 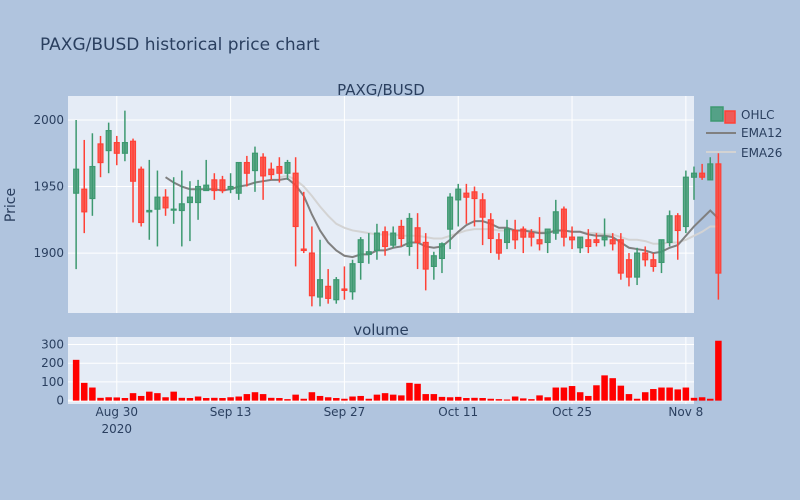 I want to click on x-tick-label: Nov 8, so click(x=685, y=412).